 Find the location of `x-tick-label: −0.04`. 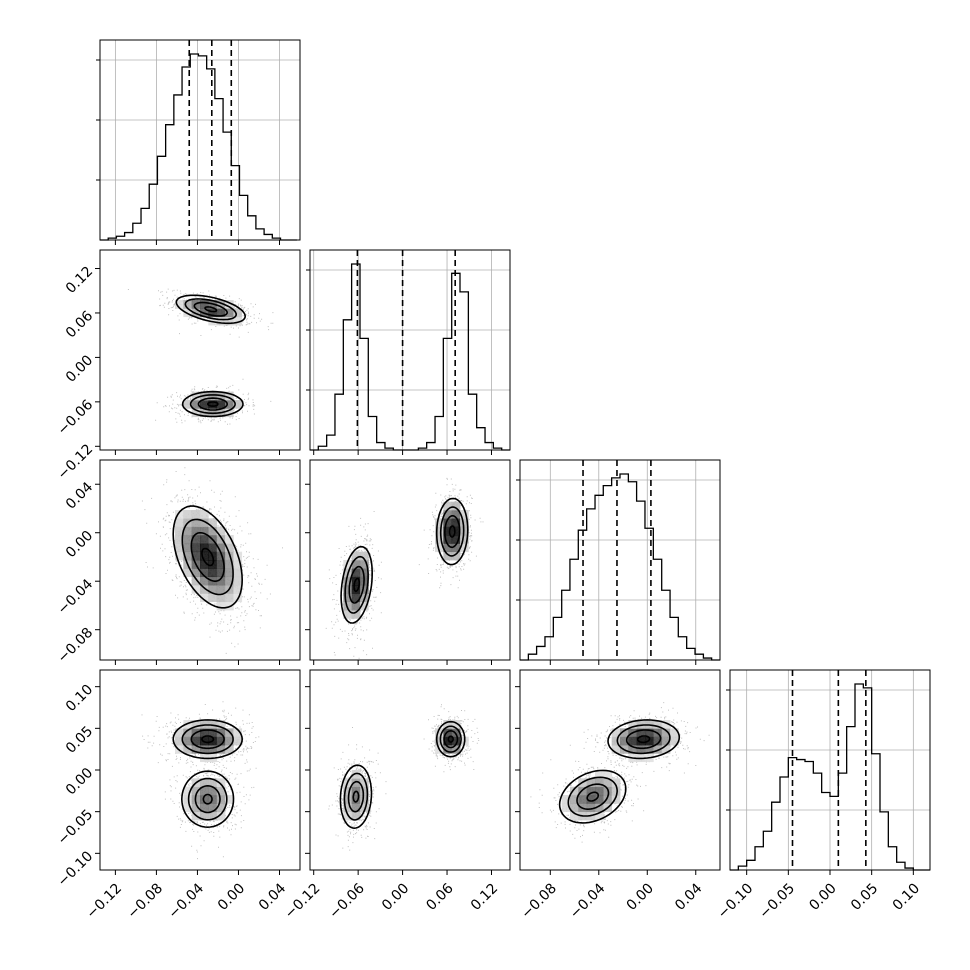

x-tick-label: −0.04 is located at coordinates (588, 901).